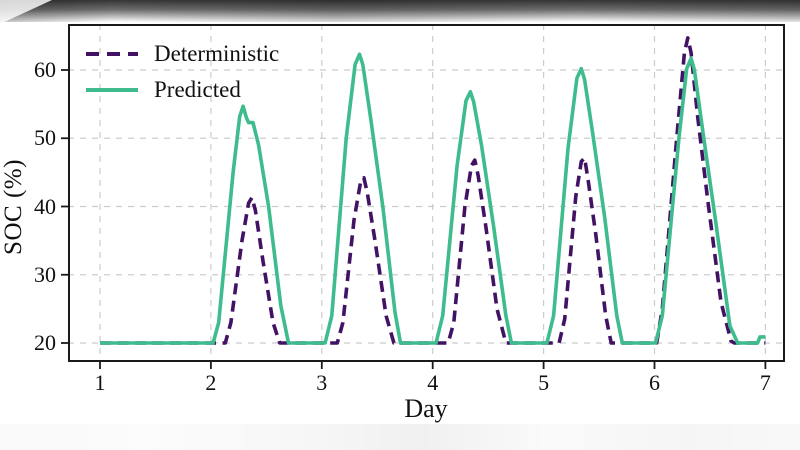 Image resolution: width=800 pixels, height=450 pixels. Describe the element at coordinates (112, 54) in the screenshot. I see `dashed-line-swatch` at that location.